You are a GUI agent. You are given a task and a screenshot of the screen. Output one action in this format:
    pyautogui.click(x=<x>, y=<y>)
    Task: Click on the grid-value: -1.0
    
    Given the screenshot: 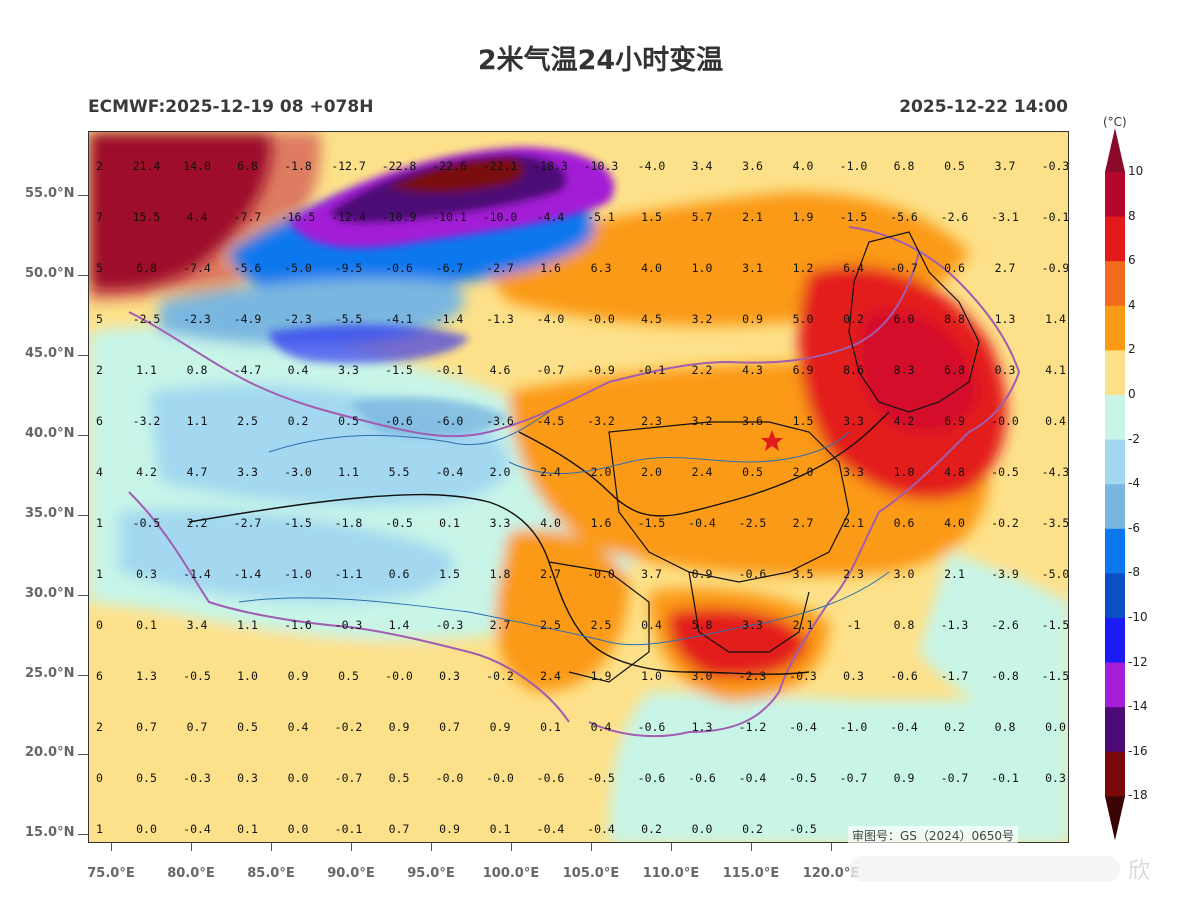 What is the action you would take?
    pyautogui.click(x=854, y=727)
    